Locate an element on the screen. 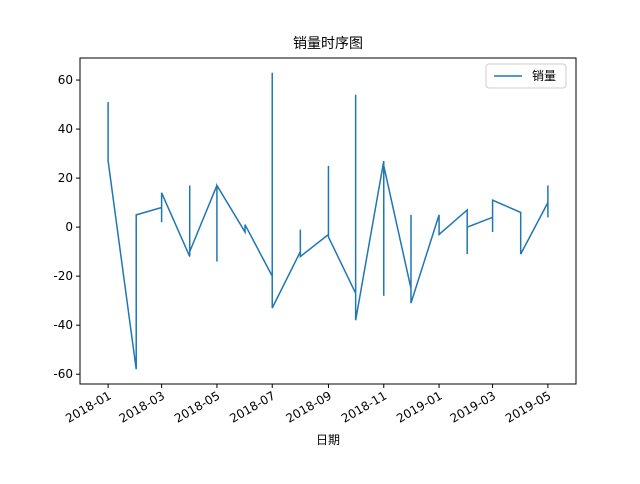 The width and height of the screenshot is (640, 484). chart-title: 销量时序图 is located at coordinates (328, 44).